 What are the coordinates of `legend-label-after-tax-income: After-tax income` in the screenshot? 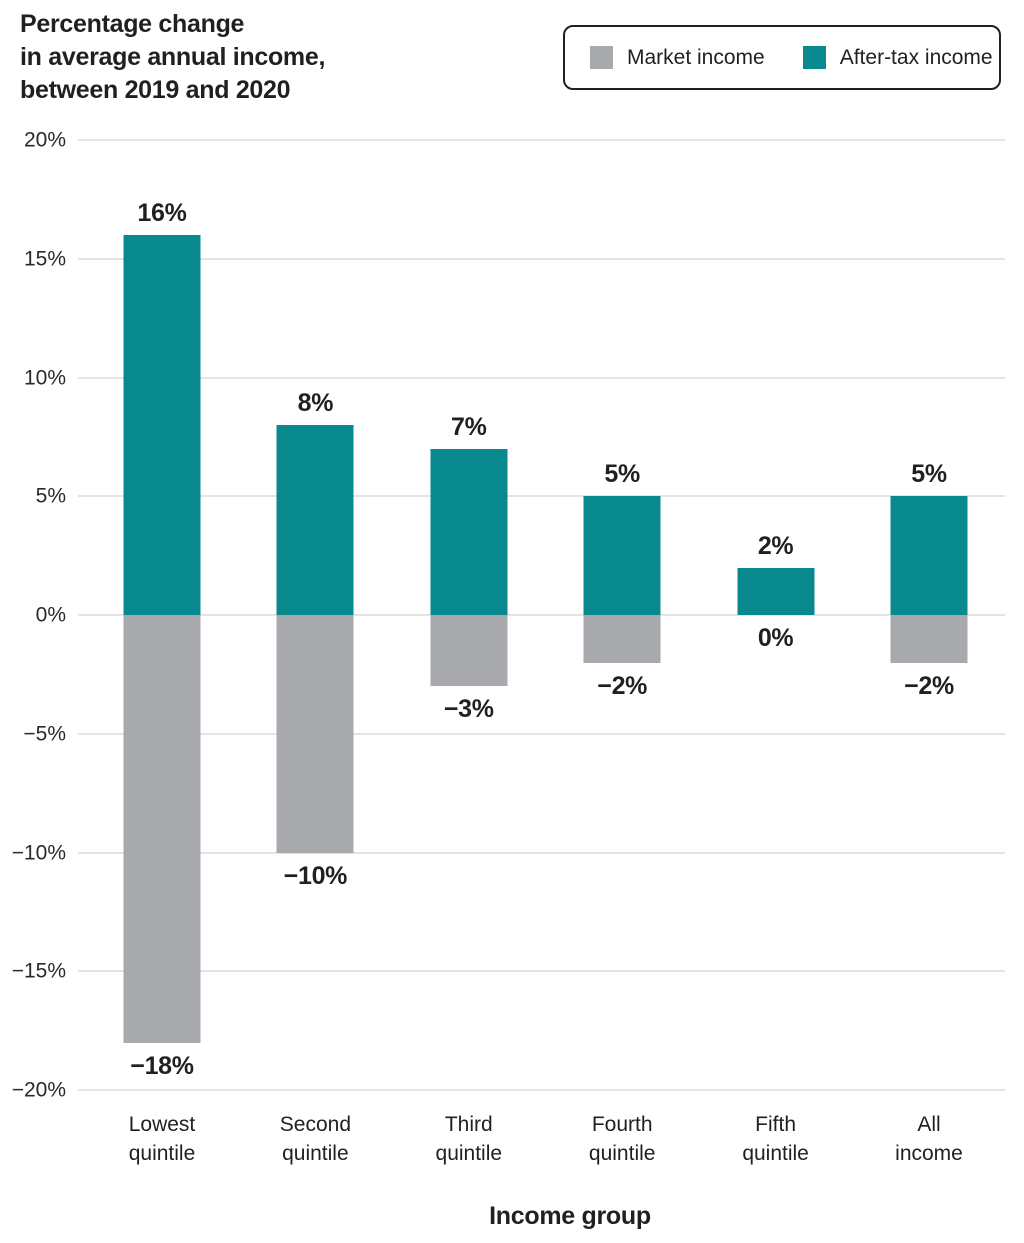 It's located at (916, 57).